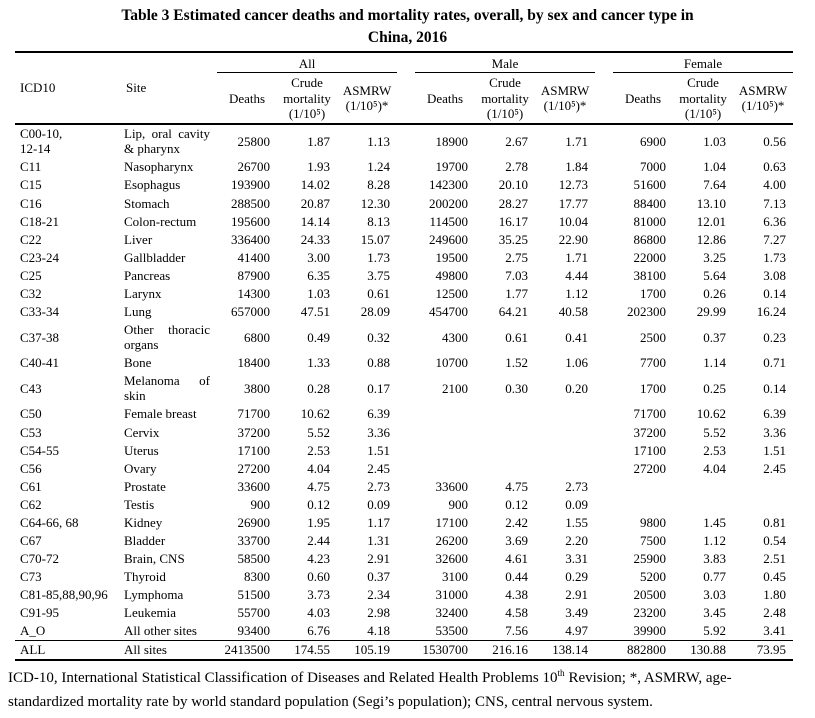  Describe the element at coordinates (254, 275) in the screenshot. I see `cell-all-deaths: 87900` at that location.